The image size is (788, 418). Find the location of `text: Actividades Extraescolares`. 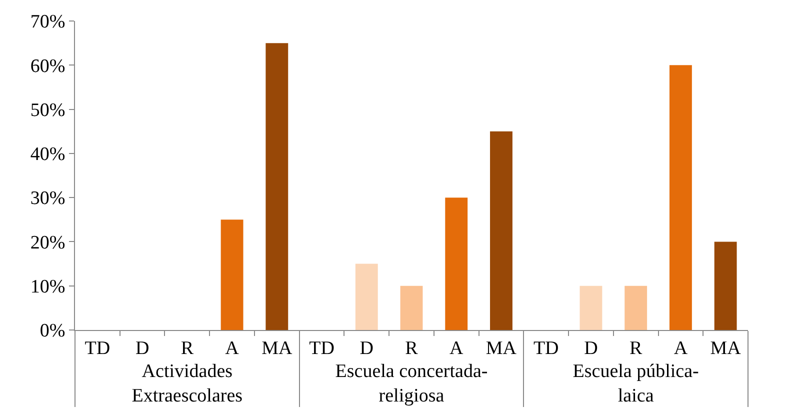

text: Actividades Extraescolares is located at coordinates (187, 383).